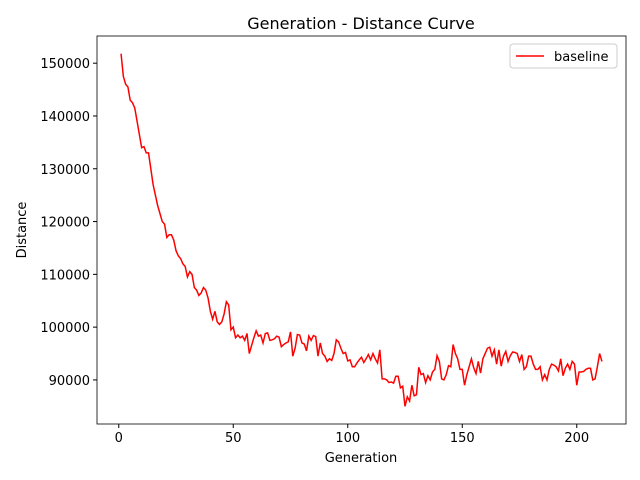 Image resolution: width=640 pixels, height=480 pixels. I want to click on y-tick-label: 140000, so click(65, 117).